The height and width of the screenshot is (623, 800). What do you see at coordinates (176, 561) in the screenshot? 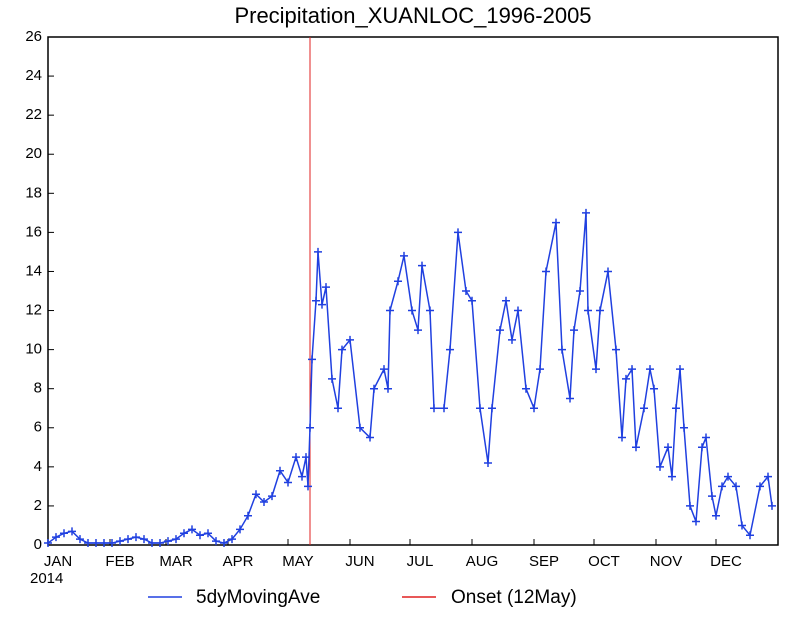
I see `x-tick-label: MAR` at bounding box center [176, 561].